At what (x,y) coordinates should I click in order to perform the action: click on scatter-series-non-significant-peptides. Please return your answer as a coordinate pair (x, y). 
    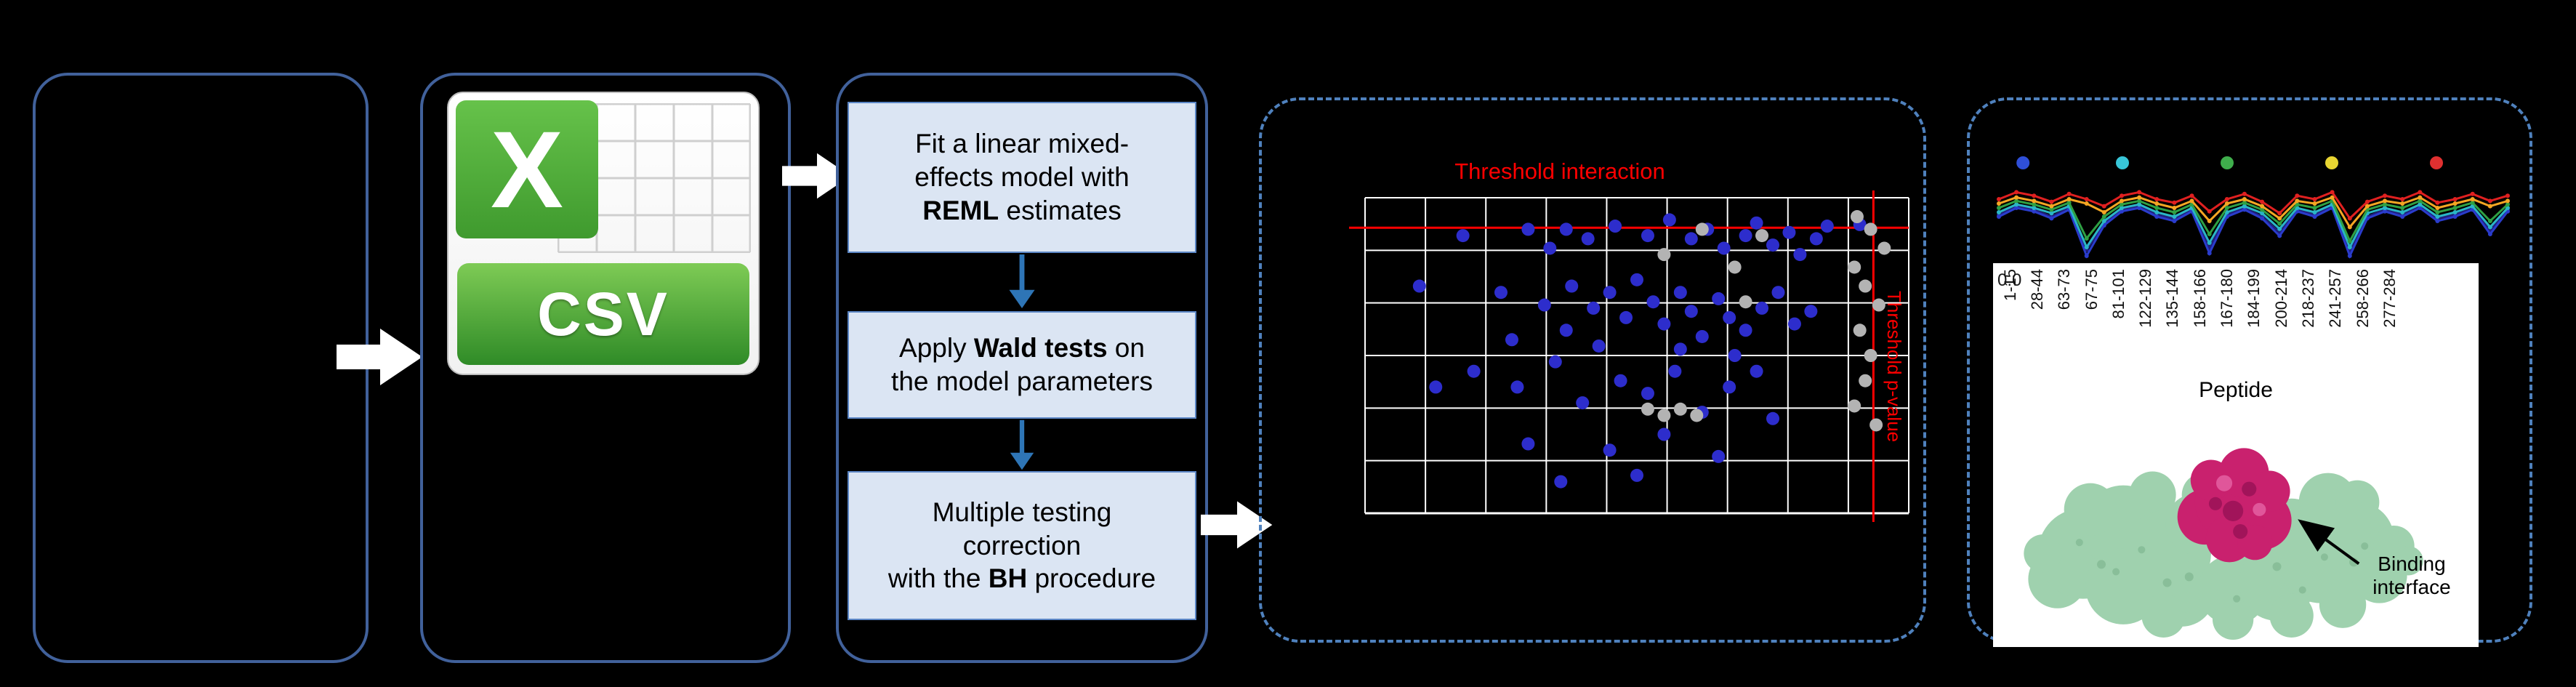
    Looking at the image, I should click on (1766, 321).